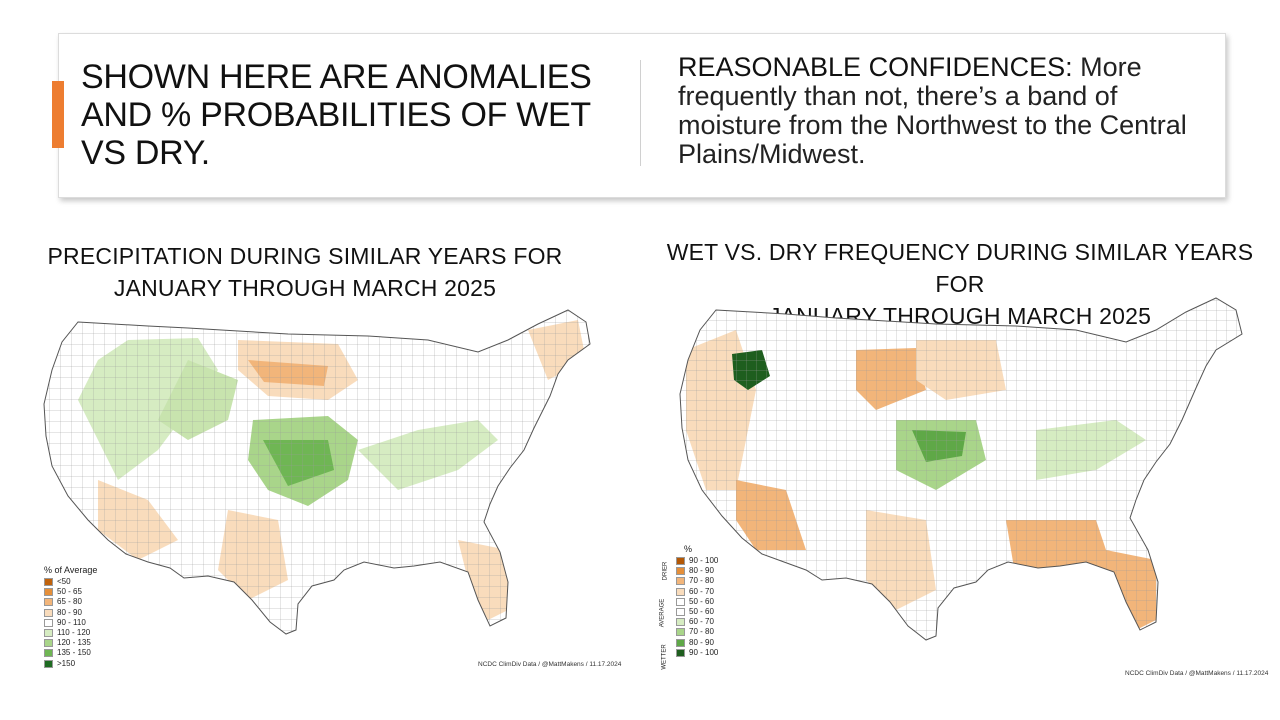 The height and width of the screenshot is (720, 1280). I want to click on legend-label: 50 - 65, so click(69, 592).